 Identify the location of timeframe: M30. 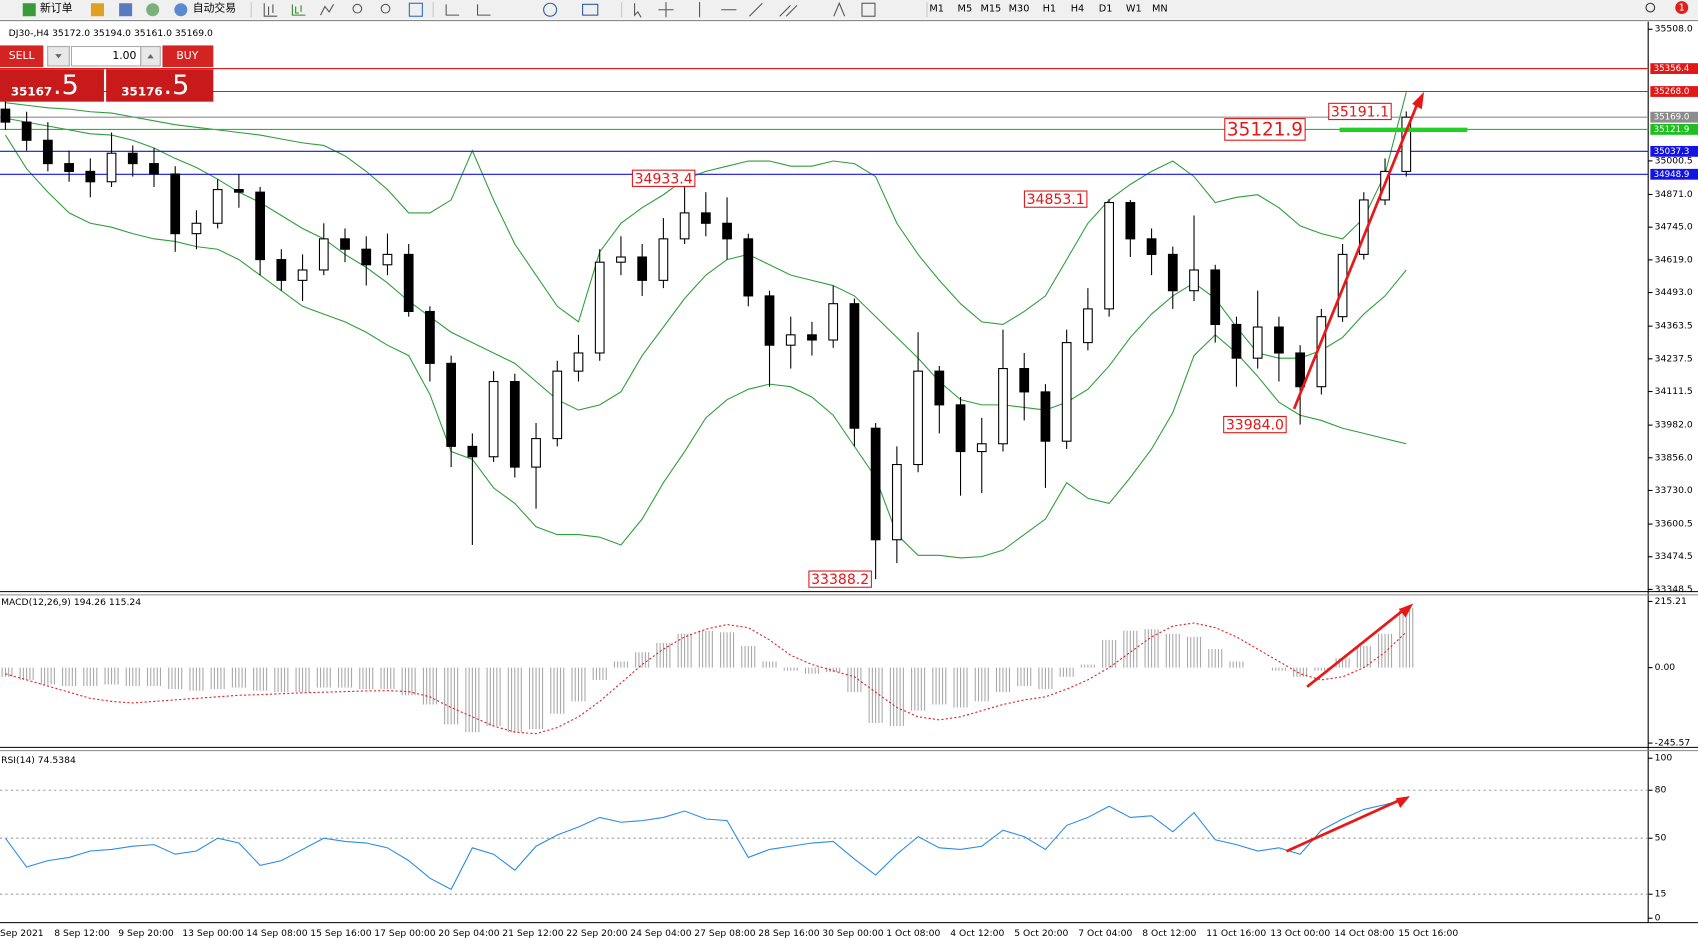
(1019, 9).